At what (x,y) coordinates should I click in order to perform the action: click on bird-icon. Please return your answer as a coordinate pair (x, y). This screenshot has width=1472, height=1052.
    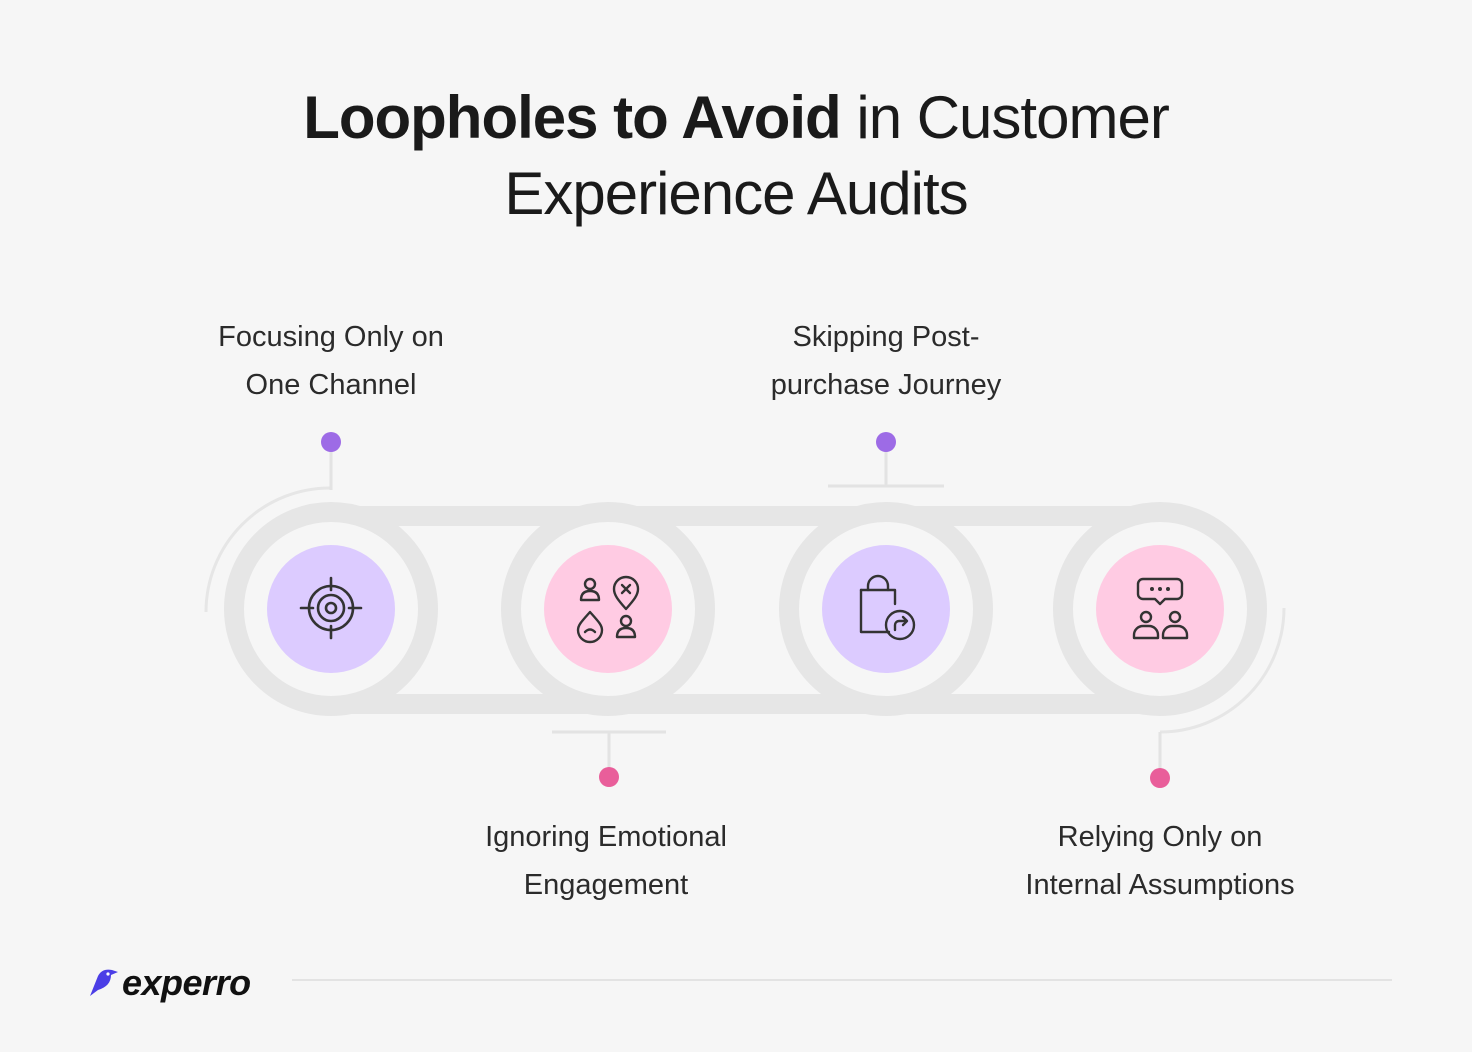
    Looking at the image, I should click on (104, 982).